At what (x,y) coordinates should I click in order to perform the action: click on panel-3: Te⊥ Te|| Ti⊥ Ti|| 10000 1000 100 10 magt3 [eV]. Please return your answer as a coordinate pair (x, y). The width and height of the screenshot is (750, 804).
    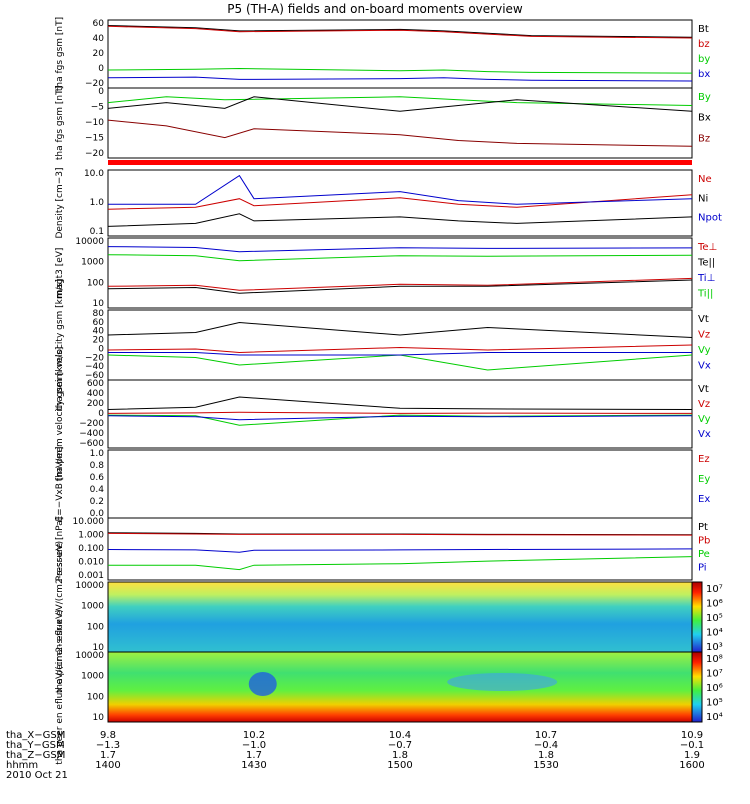
    Looking at the image, I should click on (386, 273).